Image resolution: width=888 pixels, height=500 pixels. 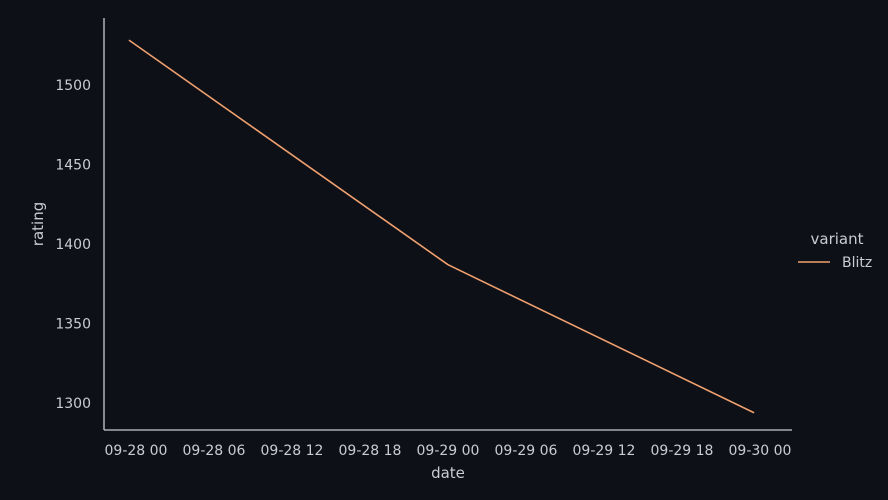 I want to click on y-tick-label: 1400, so click(x=73, y=245).